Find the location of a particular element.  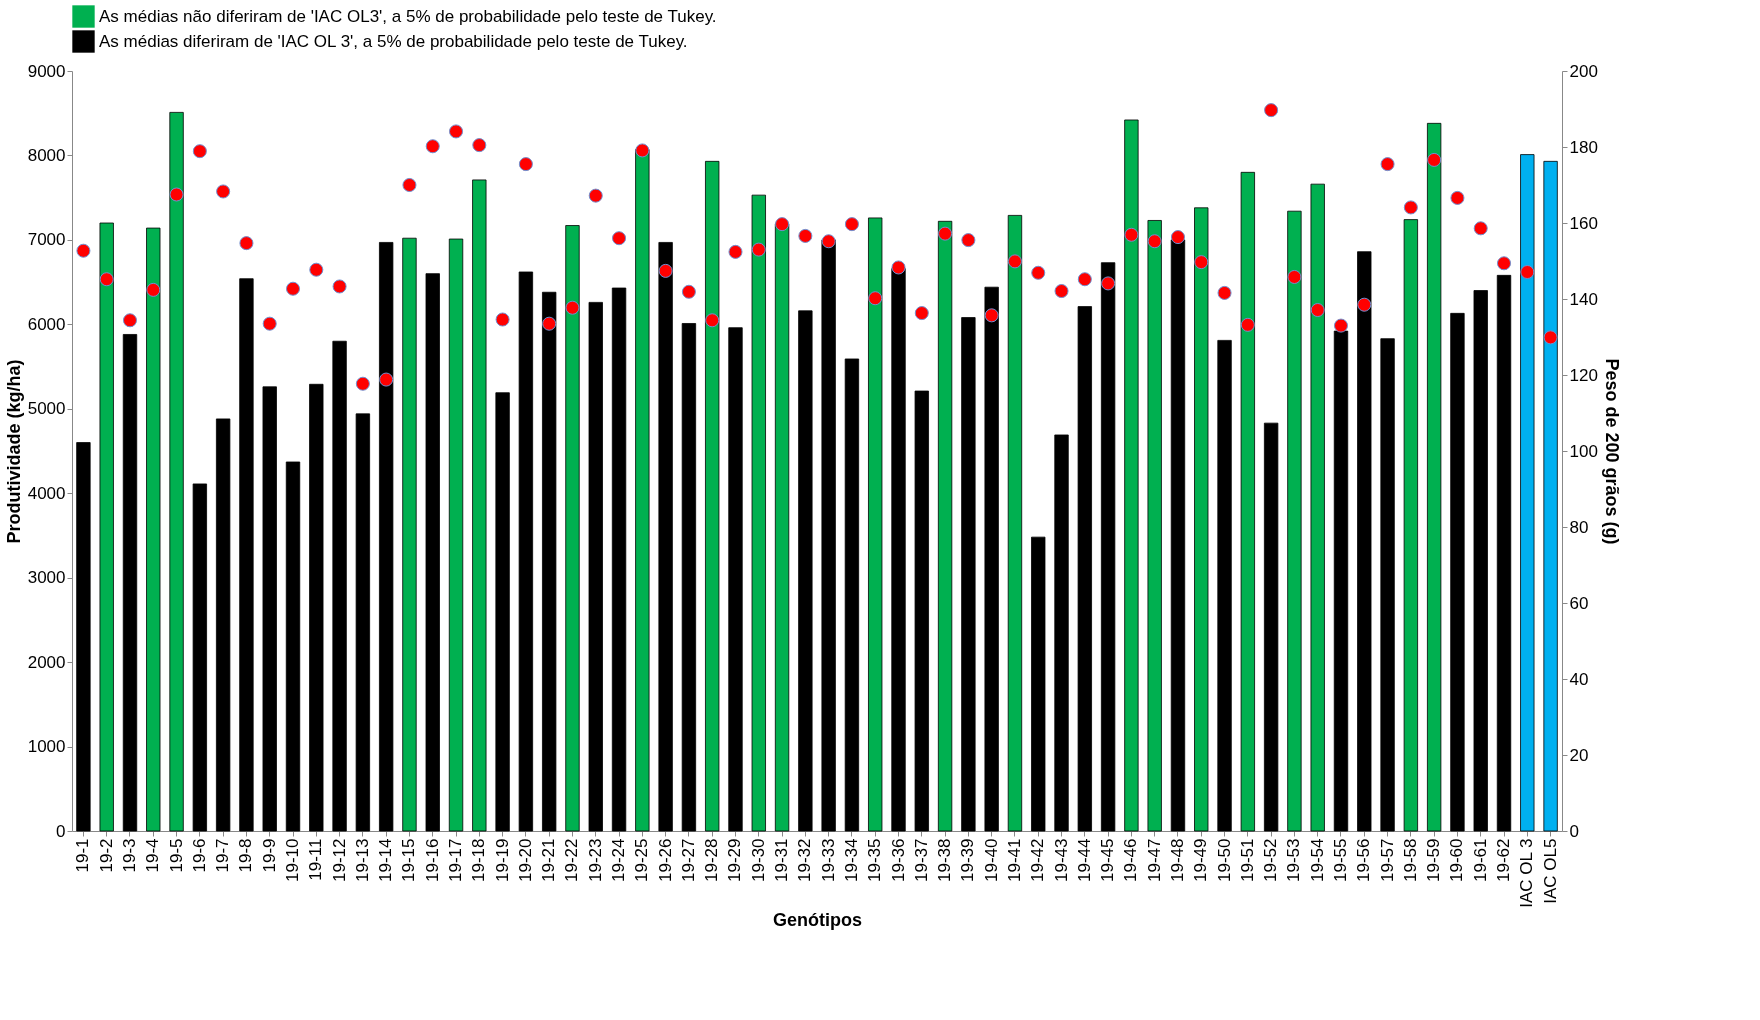

x-tick-label: 19-31 is located at coordinates (782, 860).